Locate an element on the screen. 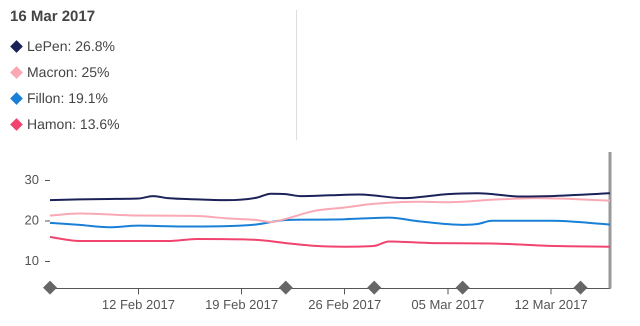  x-tick-label: 19 Feb 2017 is located at coordinates (241, 304).